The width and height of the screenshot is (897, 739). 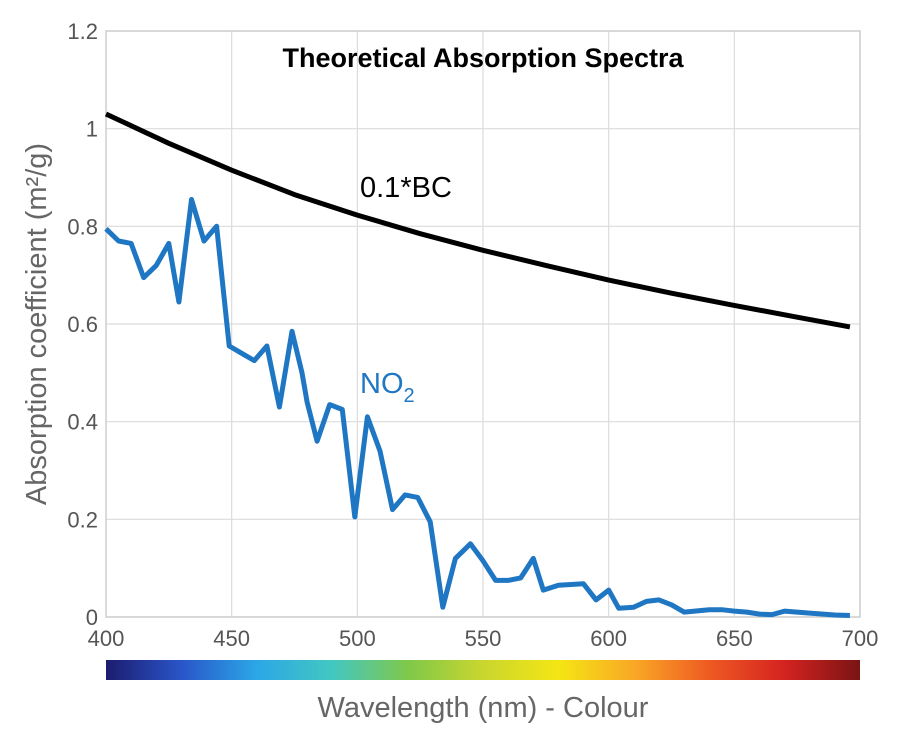 I want to click on series-label-no2-subscript: 2, so click(x=409, y=396).